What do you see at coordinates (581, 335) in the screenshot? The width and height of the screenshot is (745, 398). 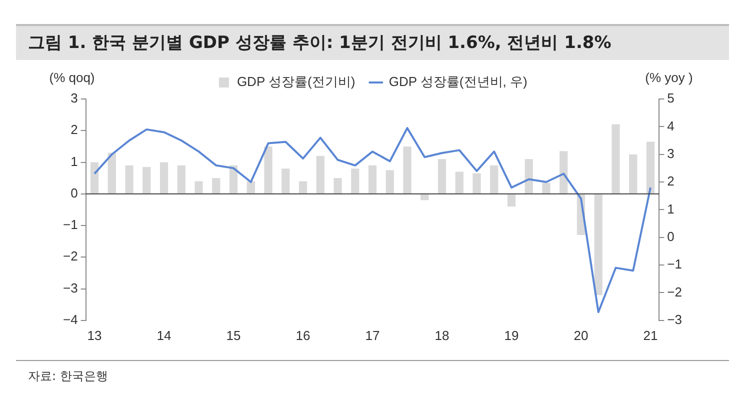 I see `x-tick-label: 20` at bounding box center [581, 335].